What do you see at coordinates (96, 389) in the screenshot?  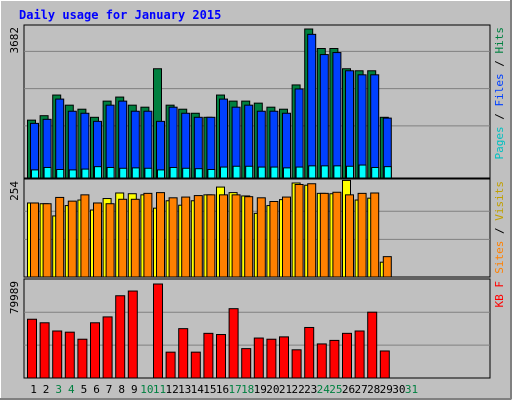 I see `x-tick-label: 6` at bounding box center [96, 389].